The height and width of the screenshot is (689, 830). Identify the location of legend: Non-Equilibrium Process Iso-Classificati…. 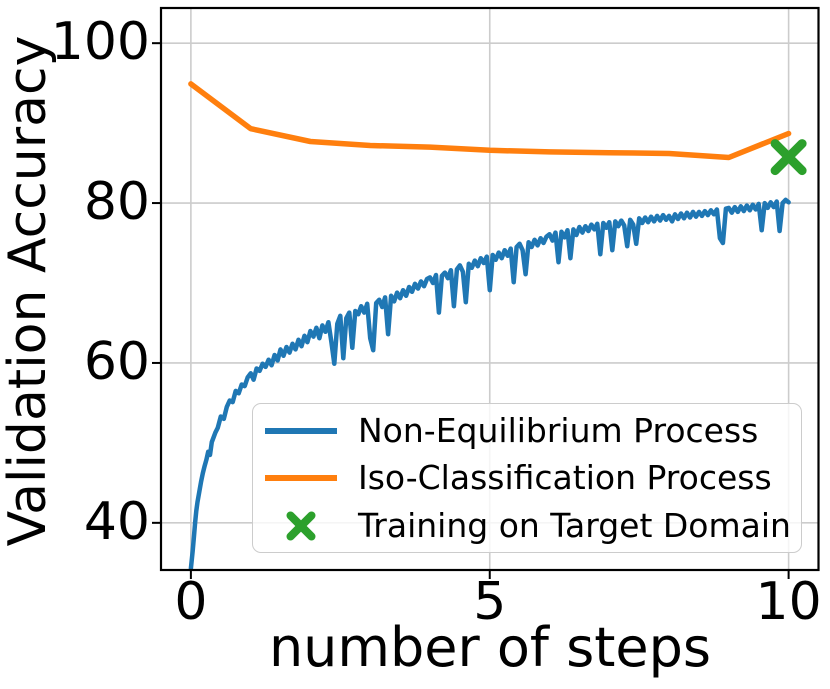
(527, 478).